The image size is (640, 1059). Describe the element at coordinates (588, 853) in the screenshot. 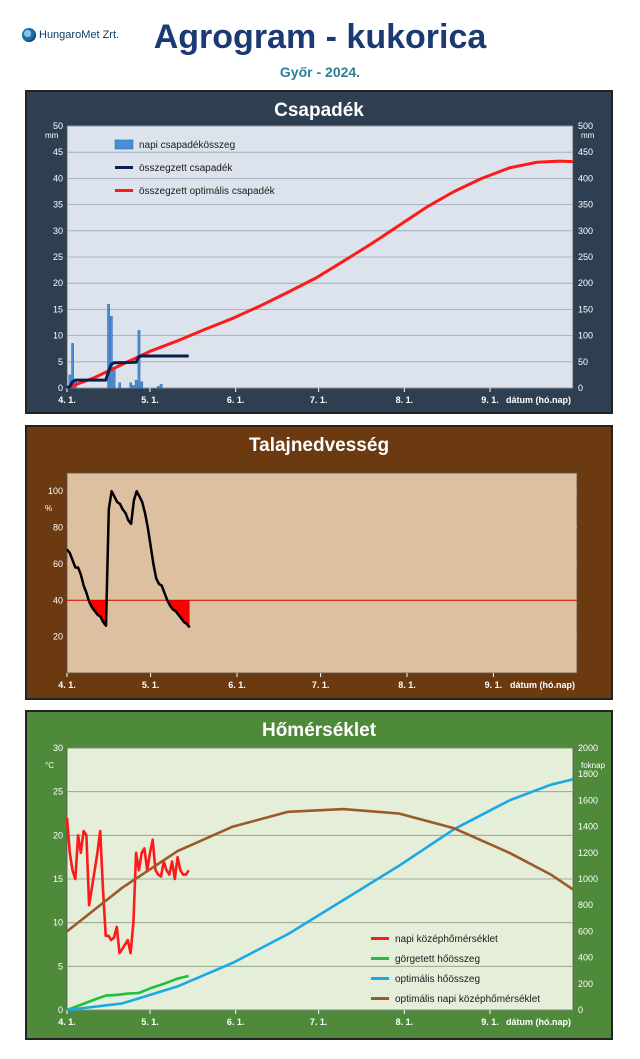

I see `y-right-tick-label: 1200` at that location.